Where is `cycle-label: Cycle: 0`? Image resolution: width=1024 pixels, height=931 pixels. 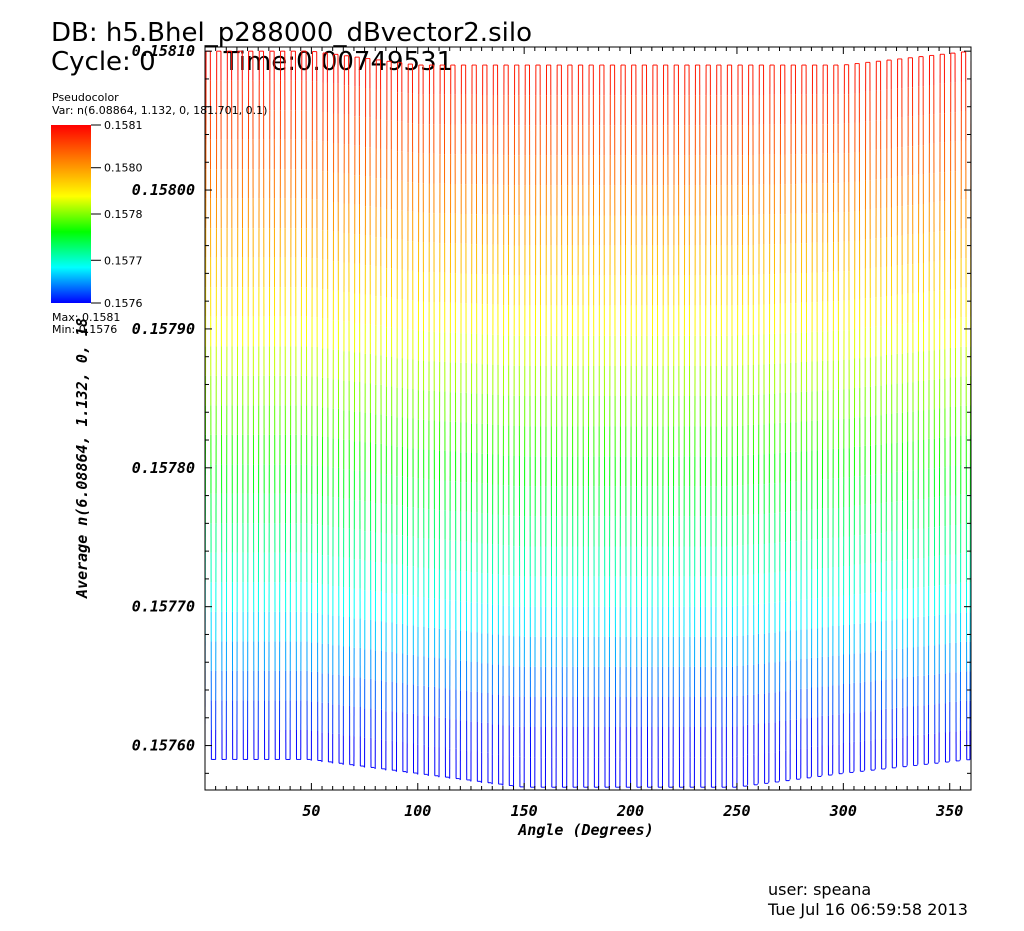
cycle-label: Cycle: 0 is located at coordinates (103, 62).